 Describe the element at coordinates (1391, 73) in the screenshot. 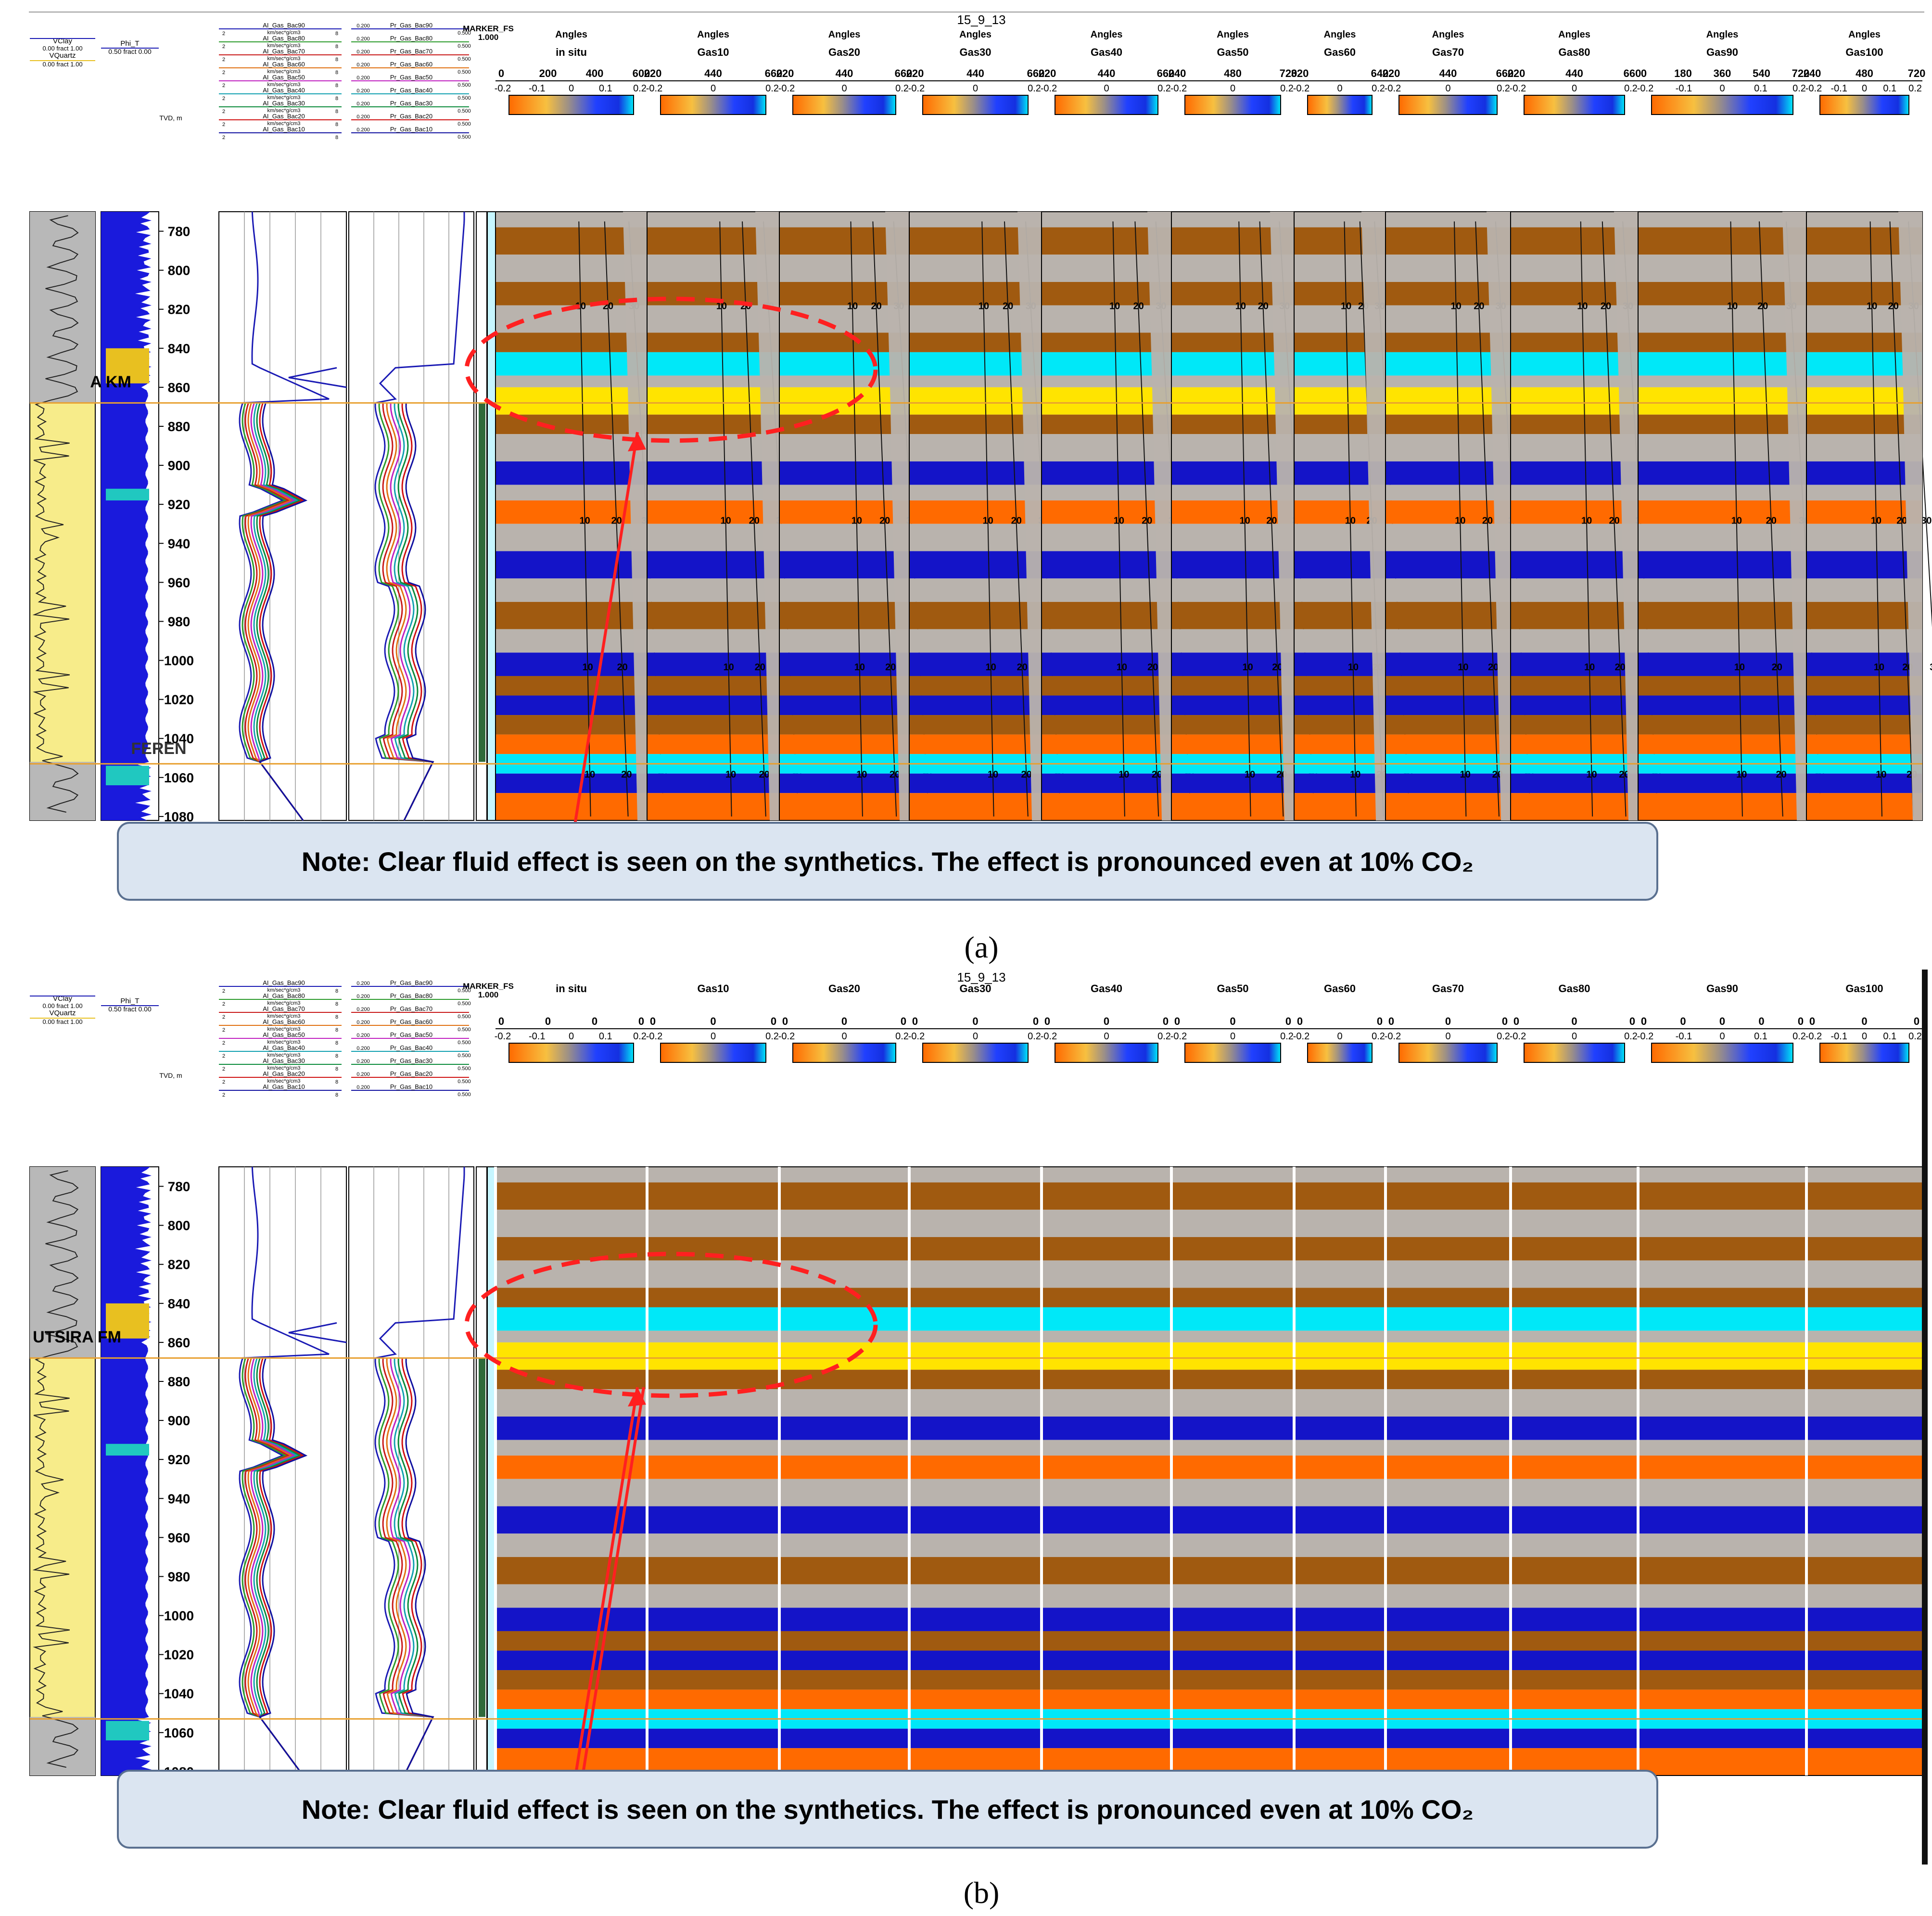

I see `angle-tick: 220` at that location.